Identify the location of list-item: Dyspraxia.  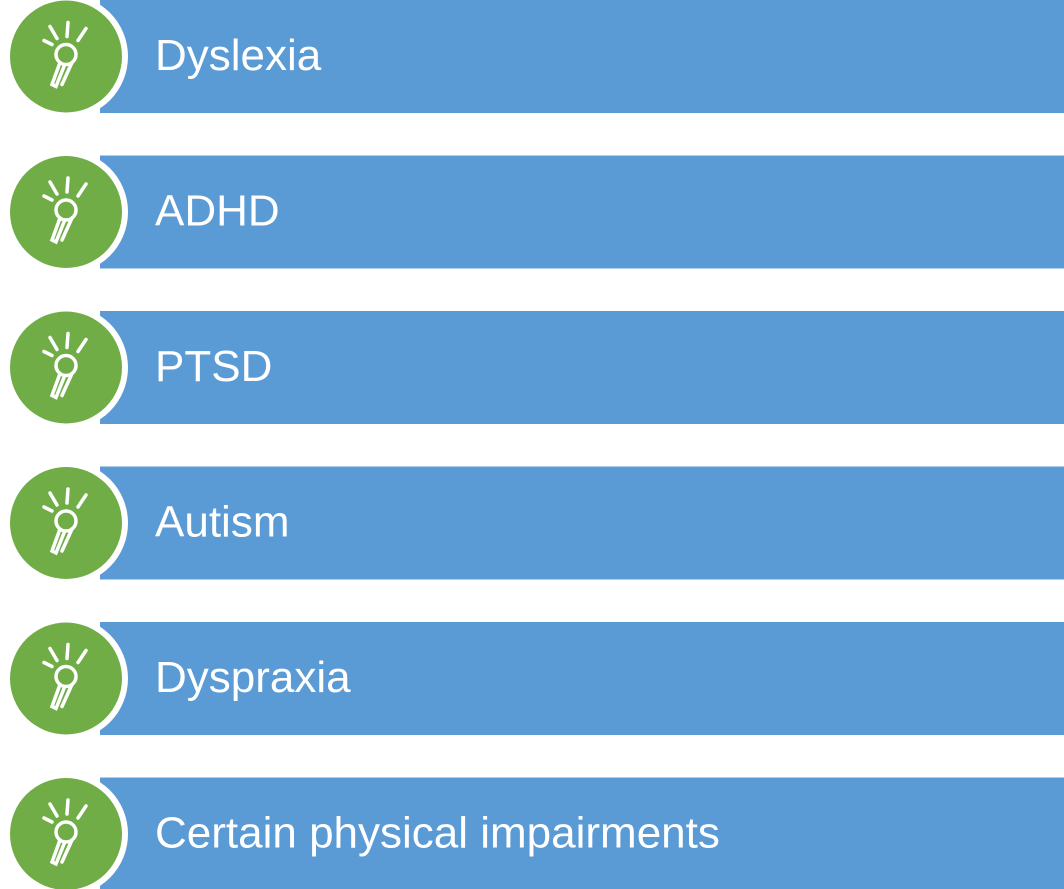
(534, 678).